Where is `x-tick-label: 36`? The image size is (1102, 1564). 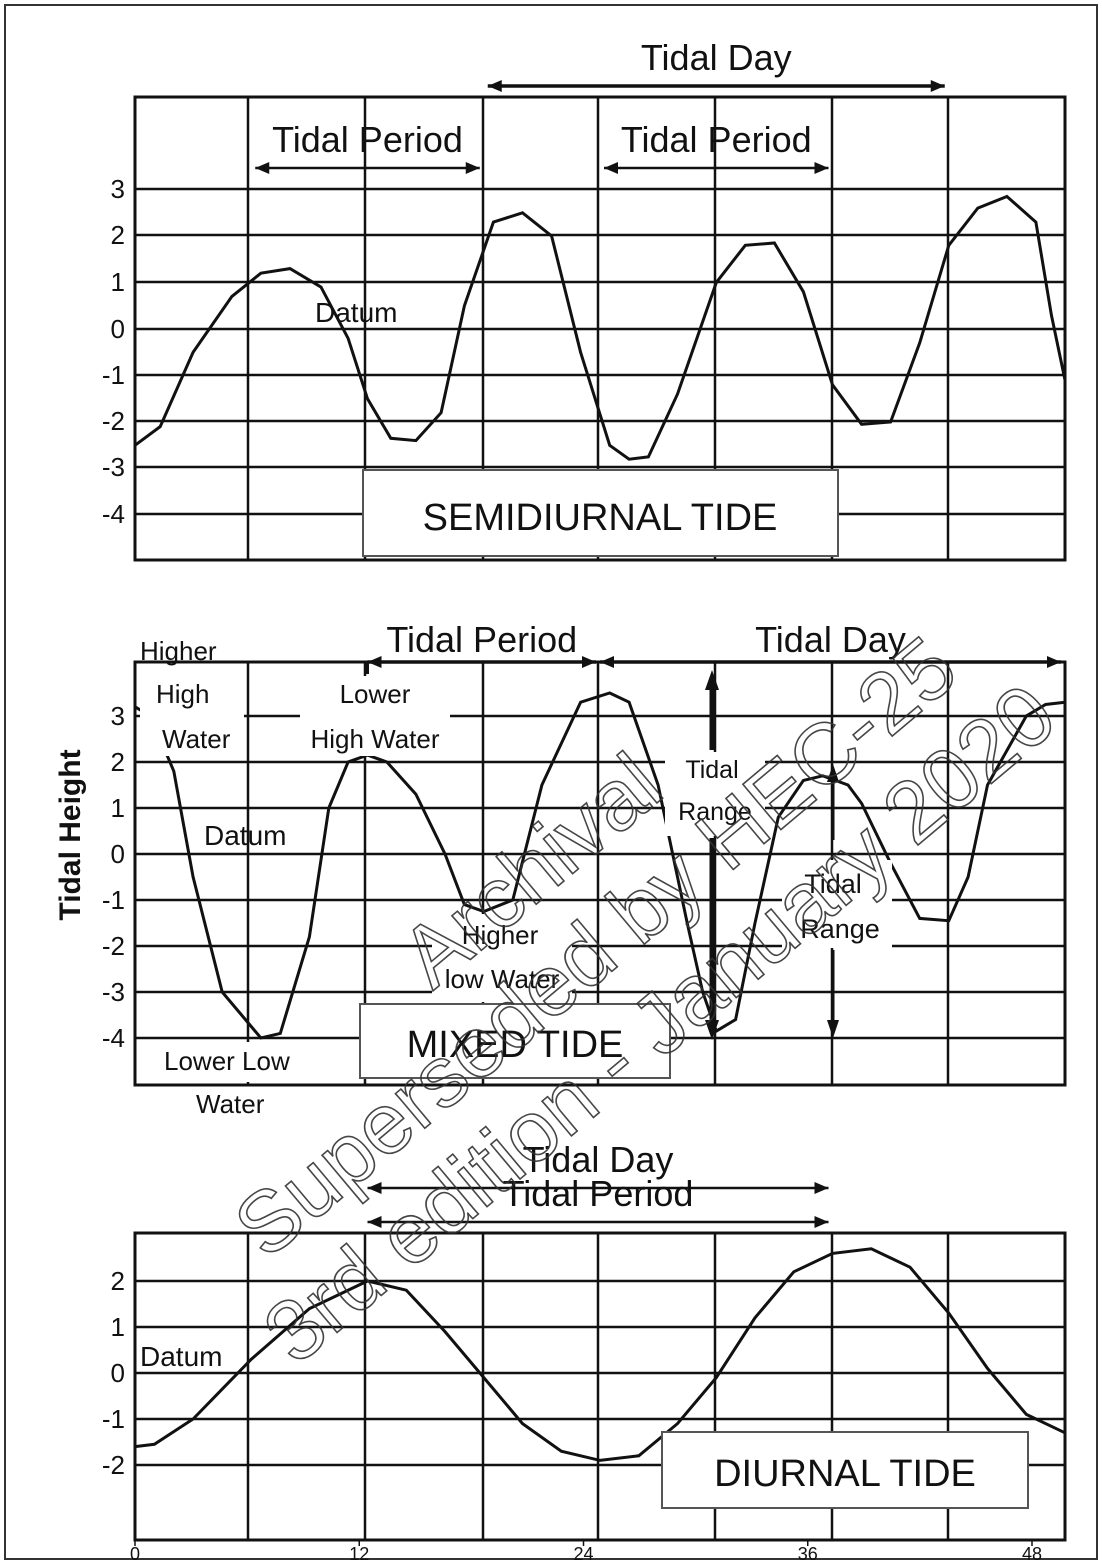
x-tick-label: 36 is located at coordinates (808, 1554).